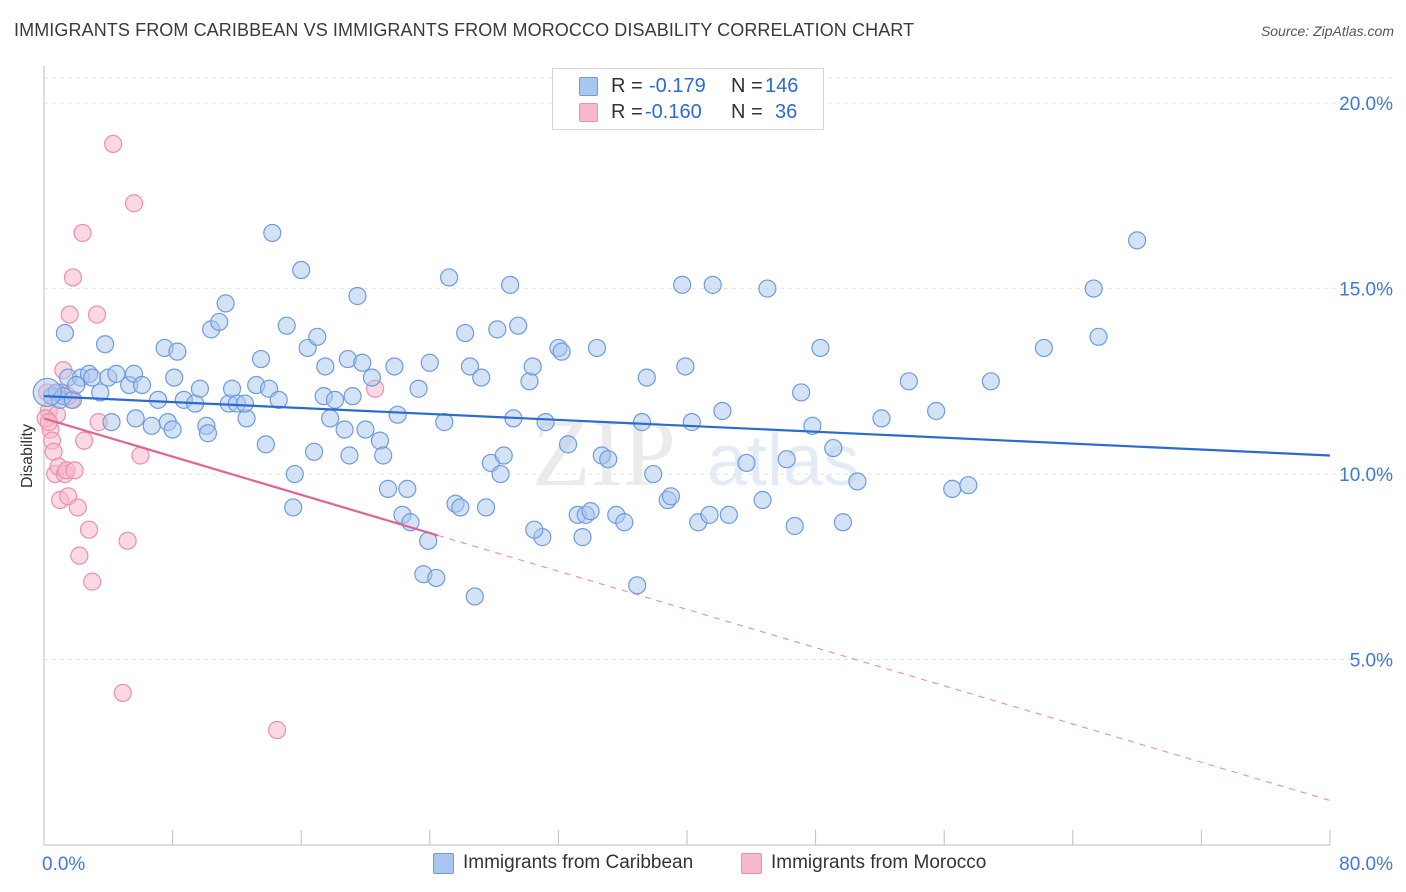 The image size is (1406, 892). What do you see at coordinates (1366, 382) in the screenshot?
I see `y-tick-labels: 5.0% 10.0% 15.0% 20.0%` at bounding box center [1366, 382].